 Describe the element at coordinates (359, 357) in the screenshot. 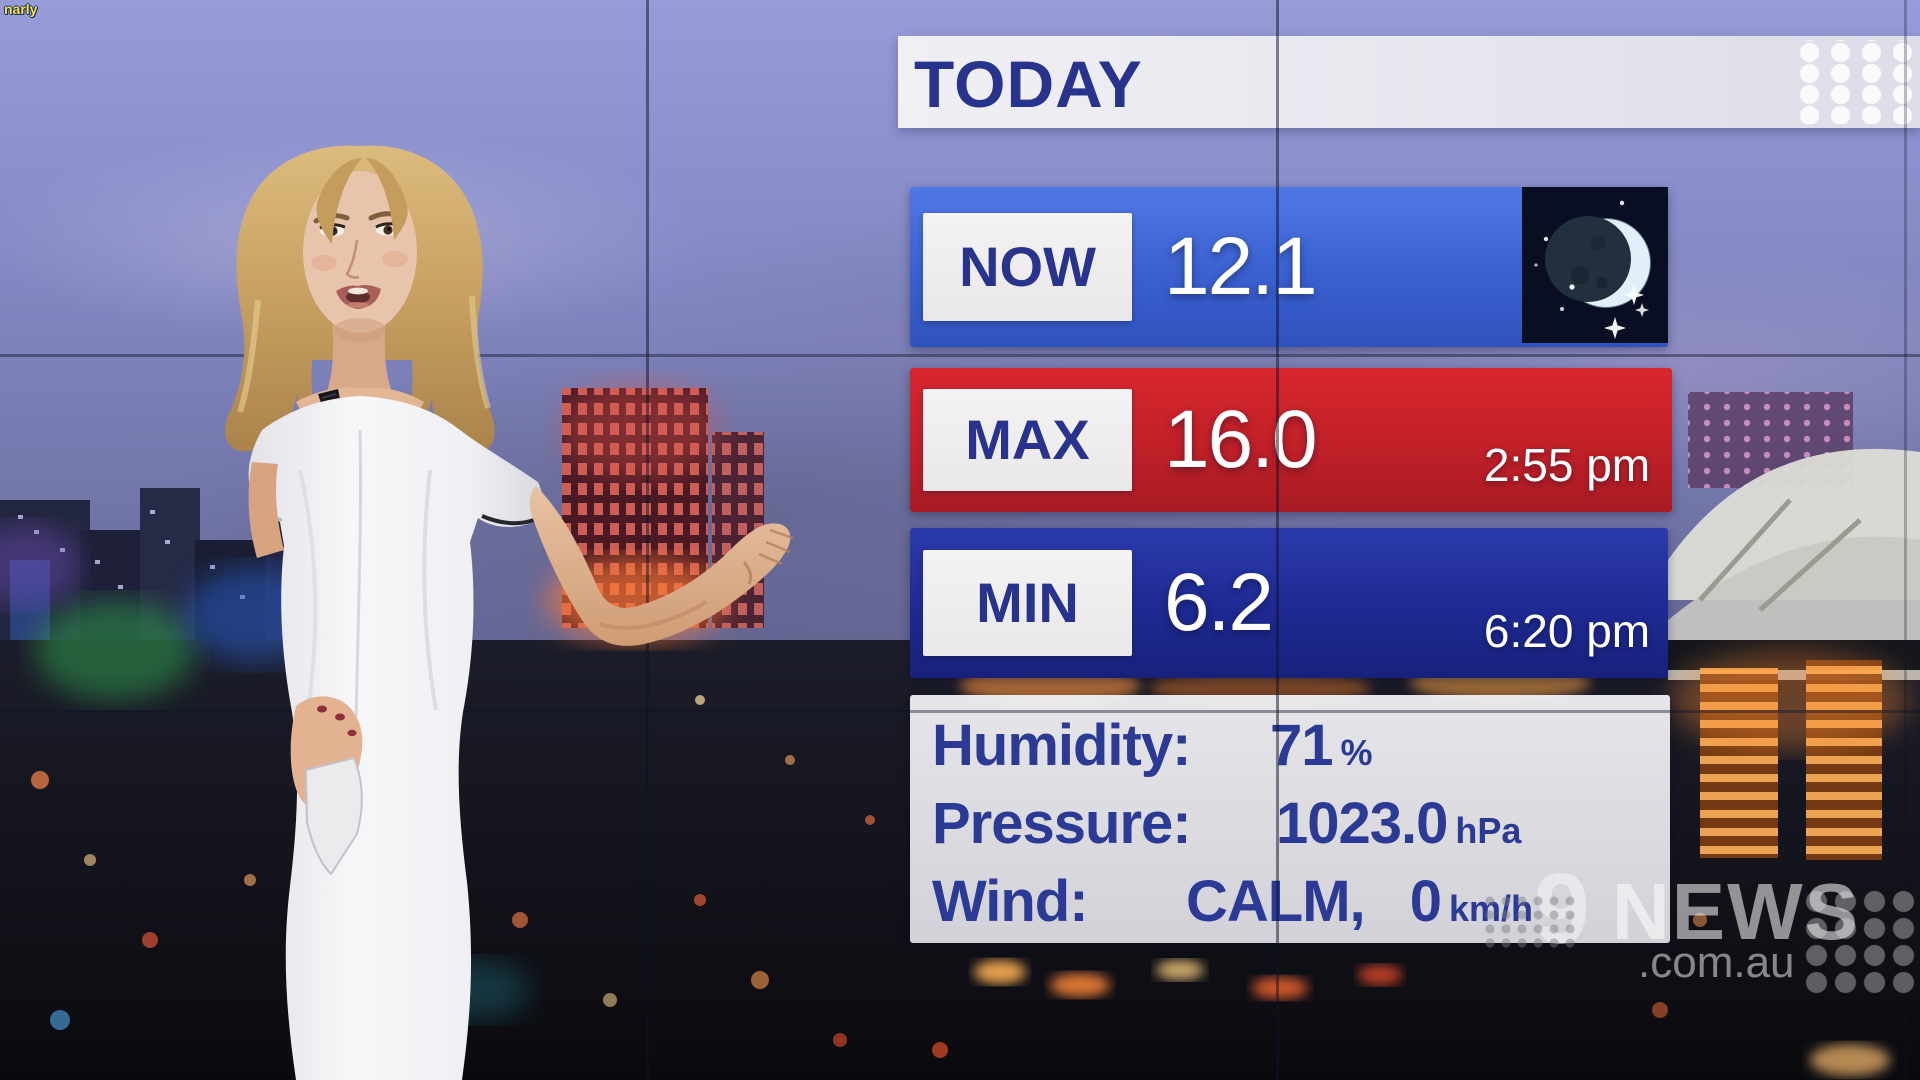

I see `presenter-neck` at that location.